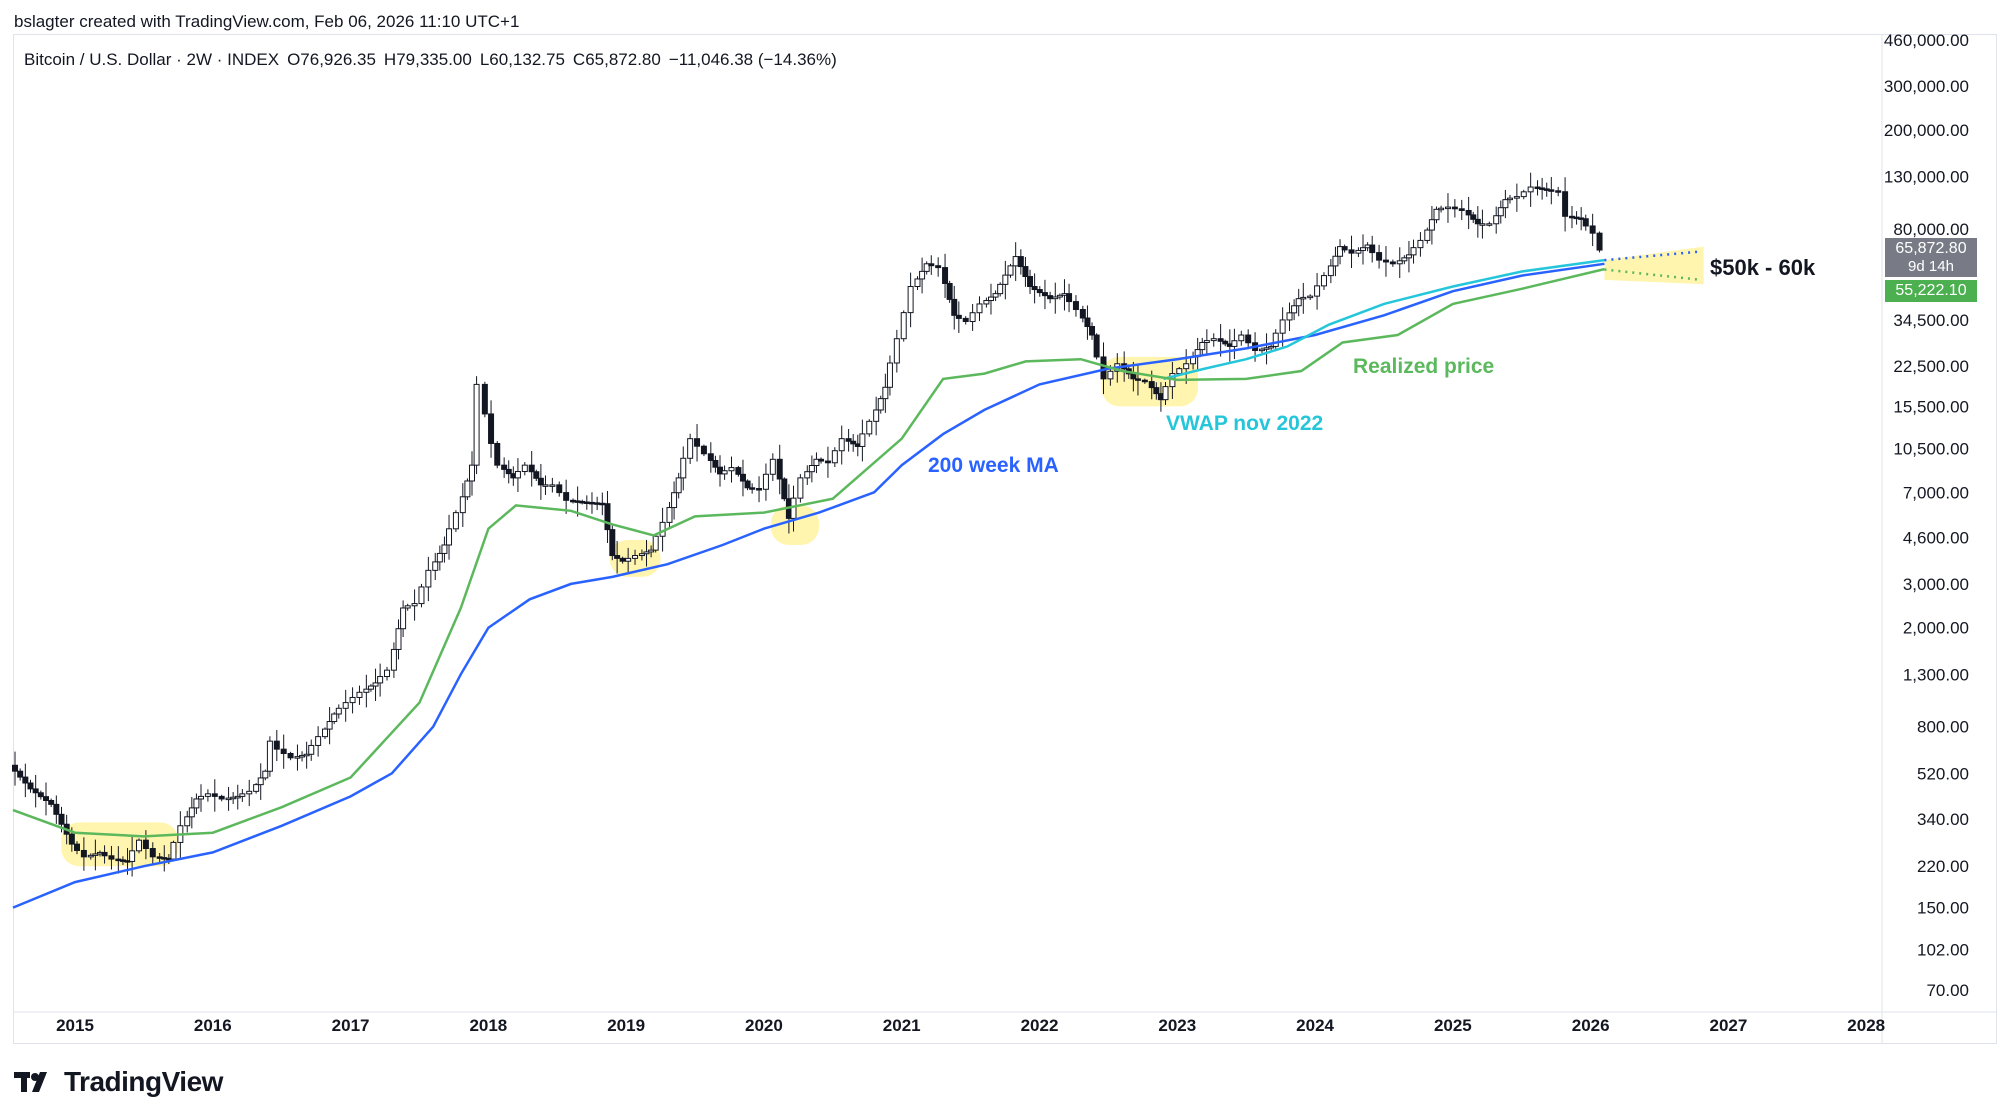 The width and height of the screenshot is (2000, 1118). Describe the element at coordinates (143, 1081) in the screenshot. I see `tradingview-brand: TradingView` at that location.